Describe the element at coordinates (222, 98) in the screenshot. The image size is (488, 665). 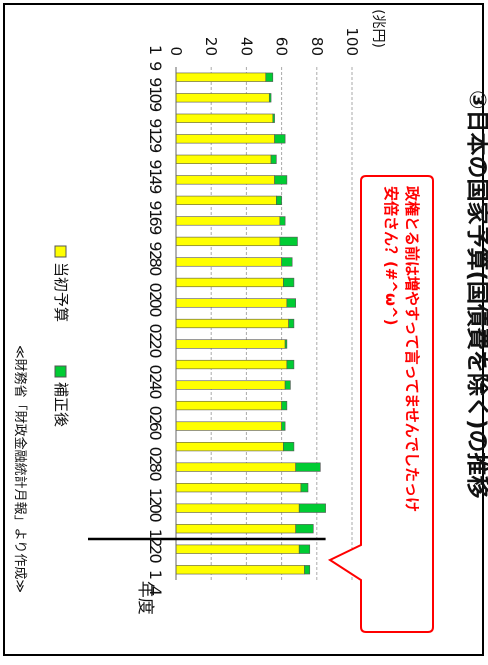
I see `bar-initial-1991` at that location.